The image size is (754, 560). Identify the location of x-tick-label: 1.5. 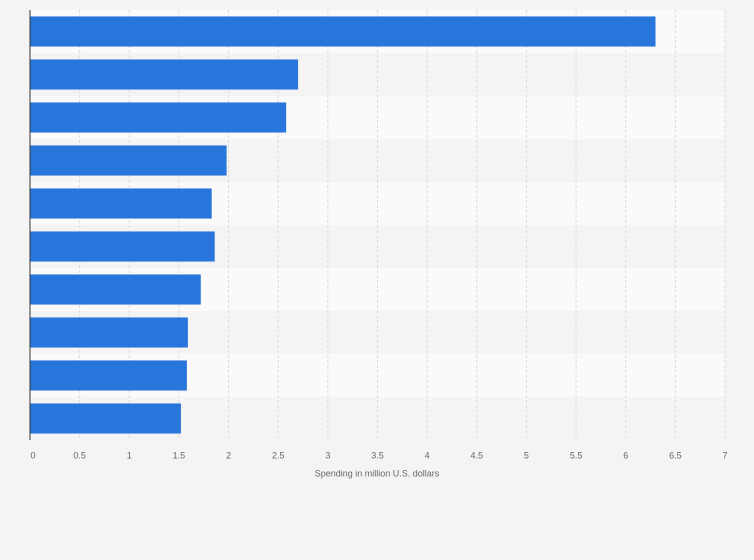
(179, 455).